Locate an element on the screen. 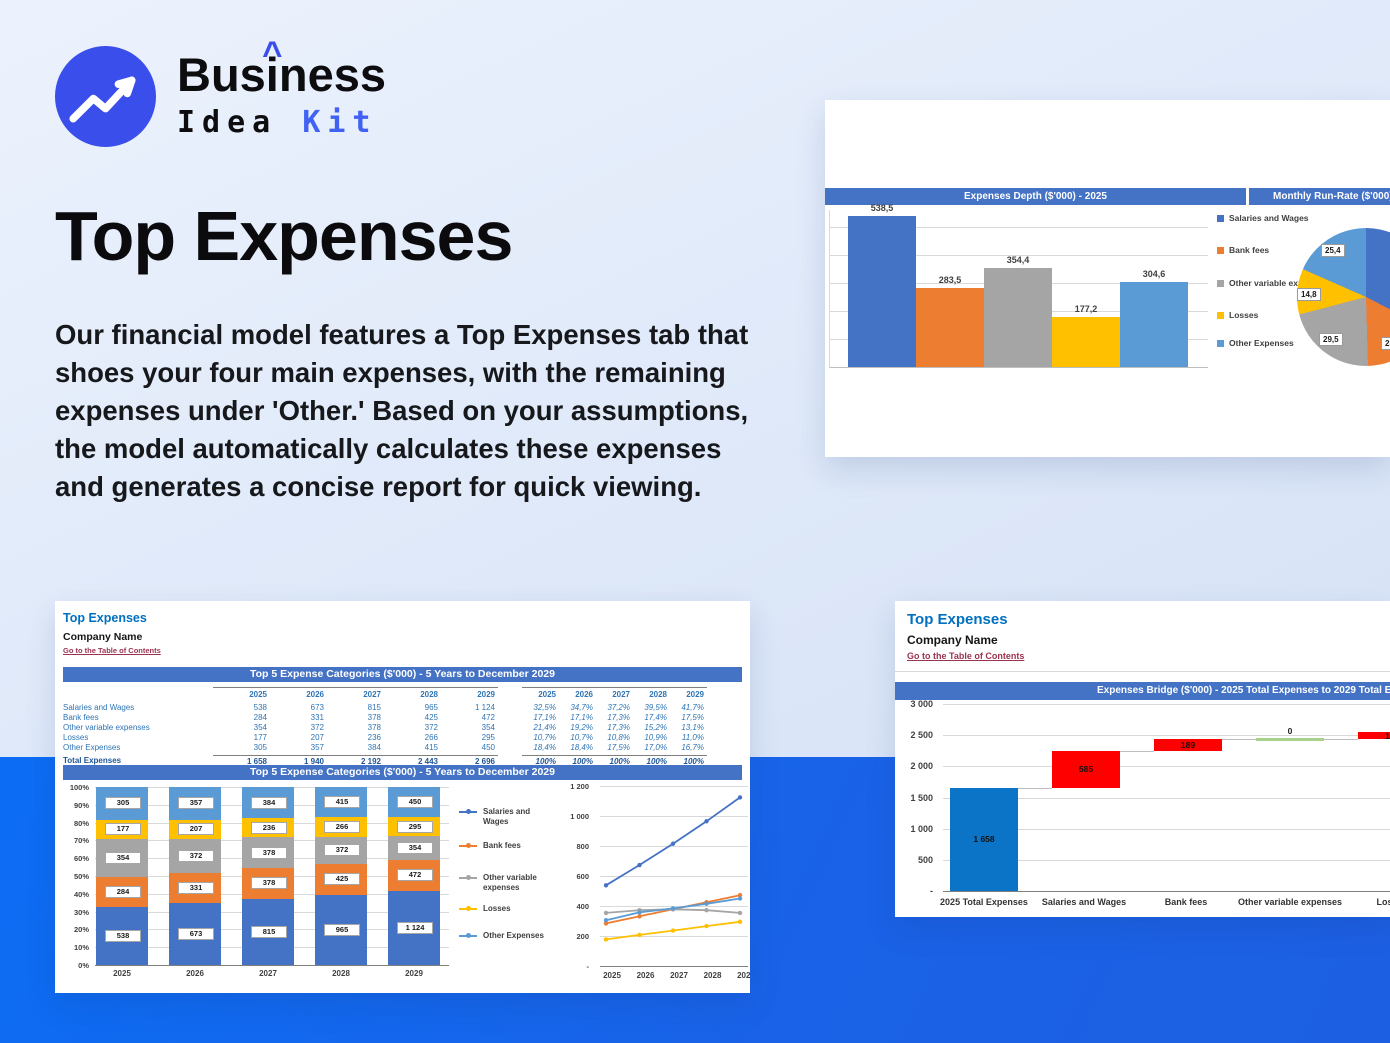  value-cell: 266 is located at coordinates (431, 737).